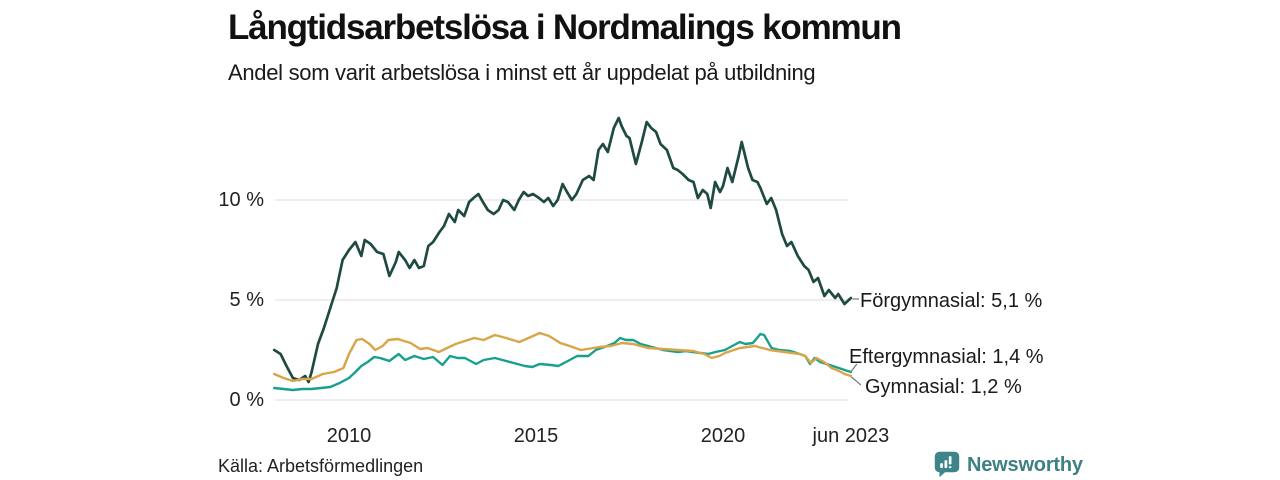 This screenshot has width=1280, height=480. What do you see at coordinates (947, 464) in the screenshot?
I see `newsworthy-logo-icon` at bounding box center [947, 464].